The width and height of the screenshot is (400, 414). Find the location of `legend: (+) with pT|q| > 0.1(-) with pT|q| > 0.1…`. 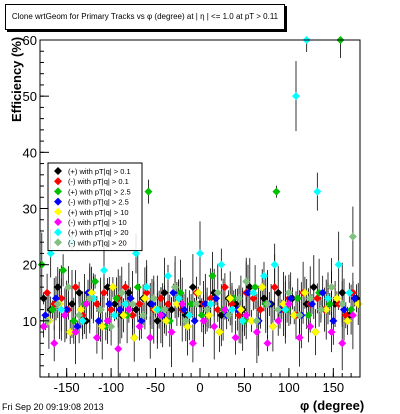

legend: (+) with pT|q| > 0.1(-) with pT|q| > 0.1… is located at coordinates (95, 207).